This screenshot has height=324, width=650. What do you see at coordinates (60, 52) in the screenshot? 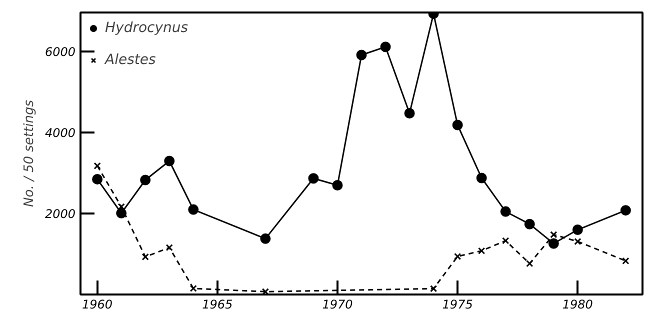
I see `y-tick-label: 6000` at bounding box center [60, 52].